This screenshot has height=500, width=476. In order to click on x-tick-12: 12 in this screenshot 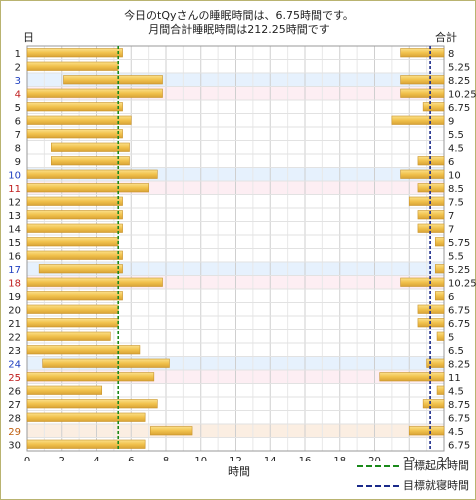, I will do `click(235, 458)`.